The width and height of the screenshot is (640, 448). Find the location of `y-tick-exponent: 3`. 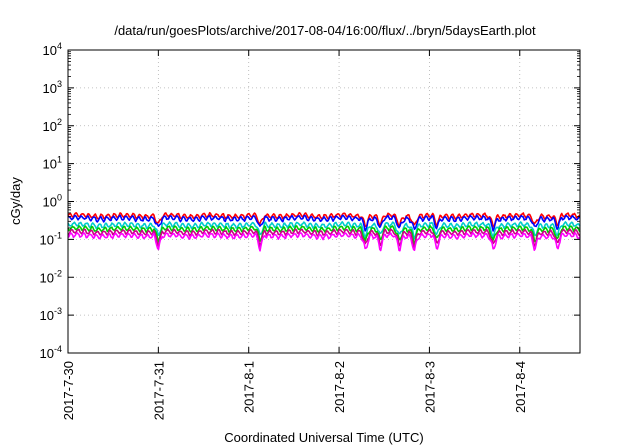

y-tick-exponent: 3 is located at coordinates (59, 84).